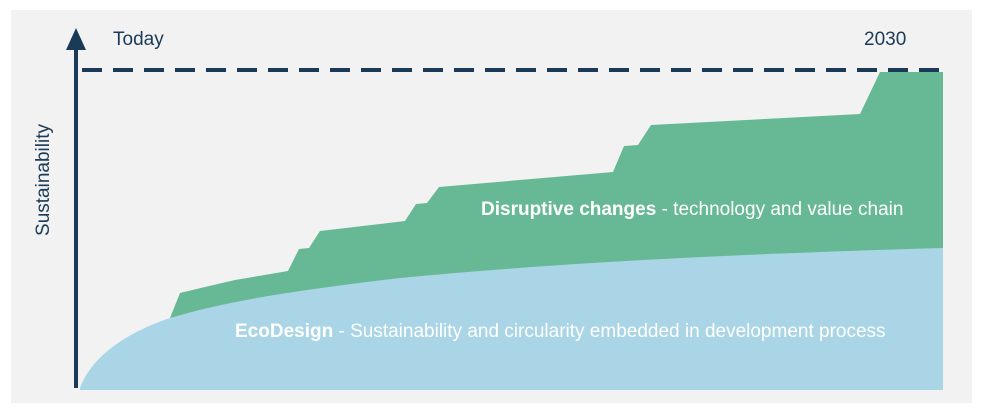  Describe the element at coordinates (76, 39) in the screenshot. I see `y-axis-arrowhead` at that location.